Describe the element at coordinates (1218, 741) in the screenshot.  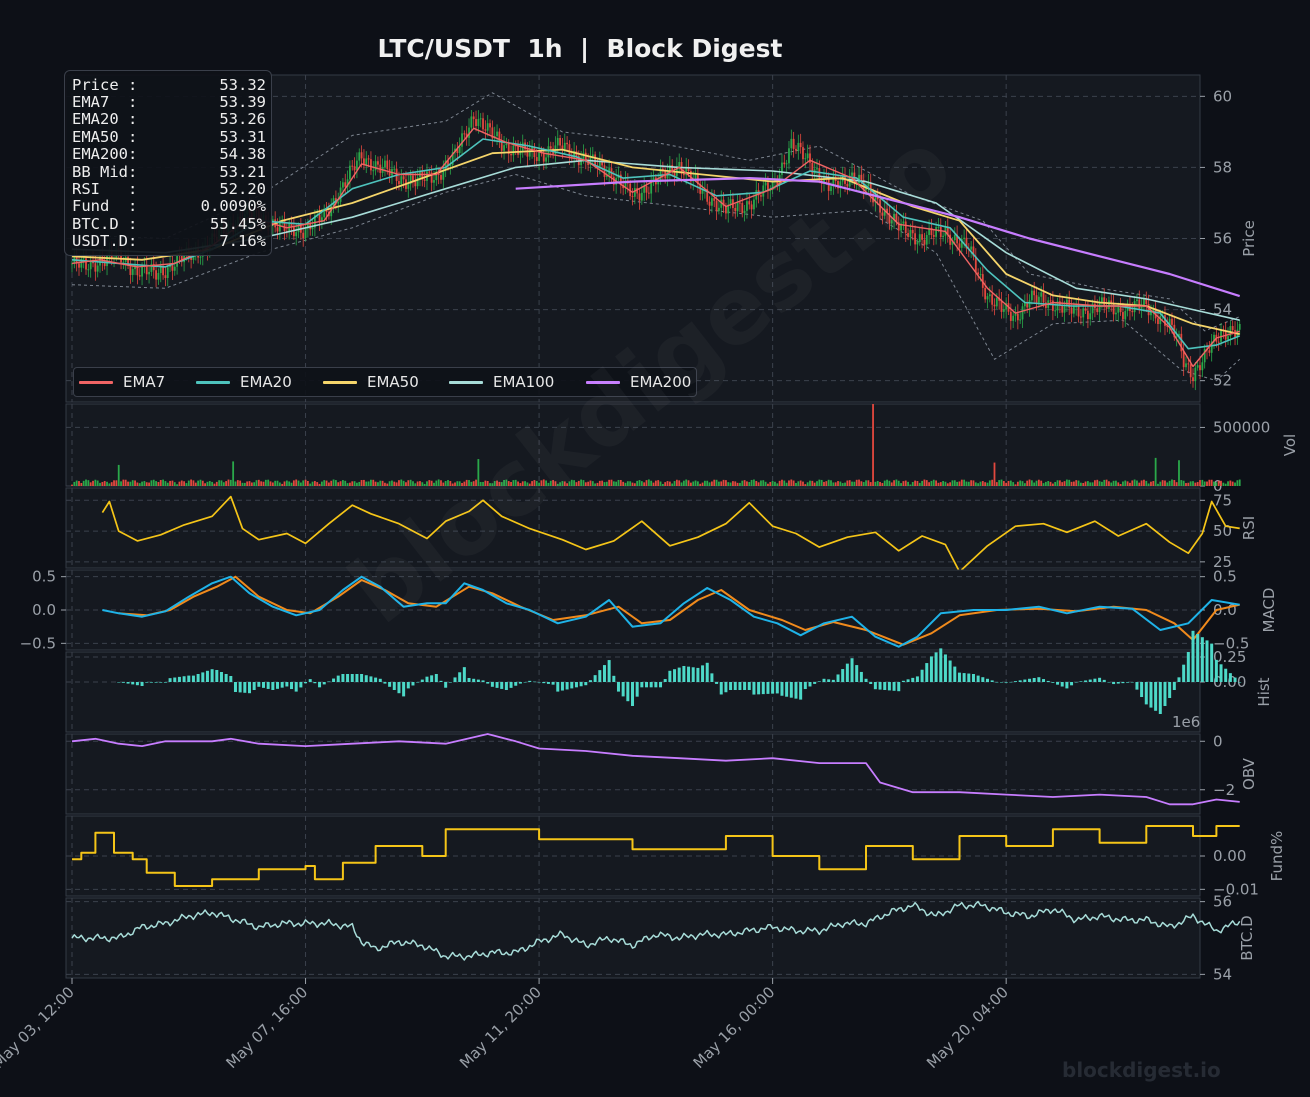
I see `y-tick-label: 0` at that location.